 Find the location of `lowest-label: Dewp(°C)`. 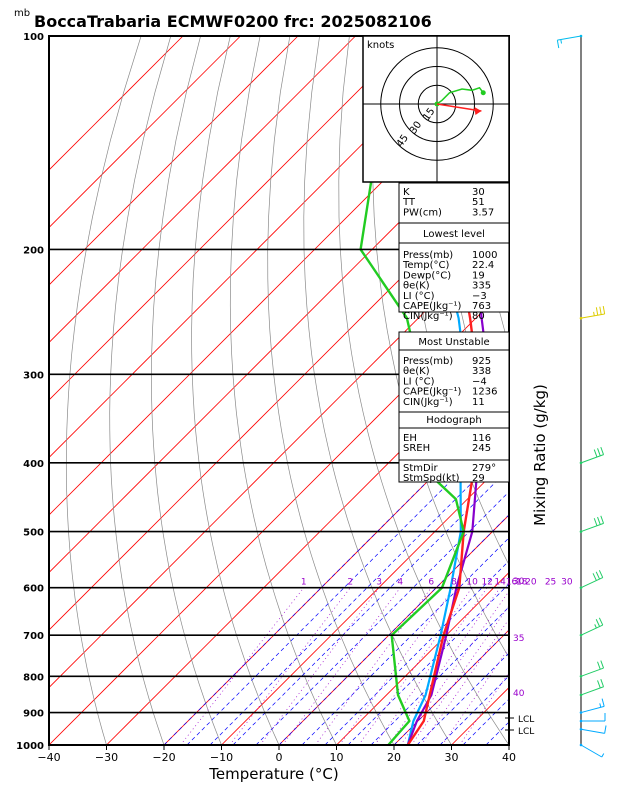

lowest-label: Dewp(°C) is located at coordinates (427, 275).